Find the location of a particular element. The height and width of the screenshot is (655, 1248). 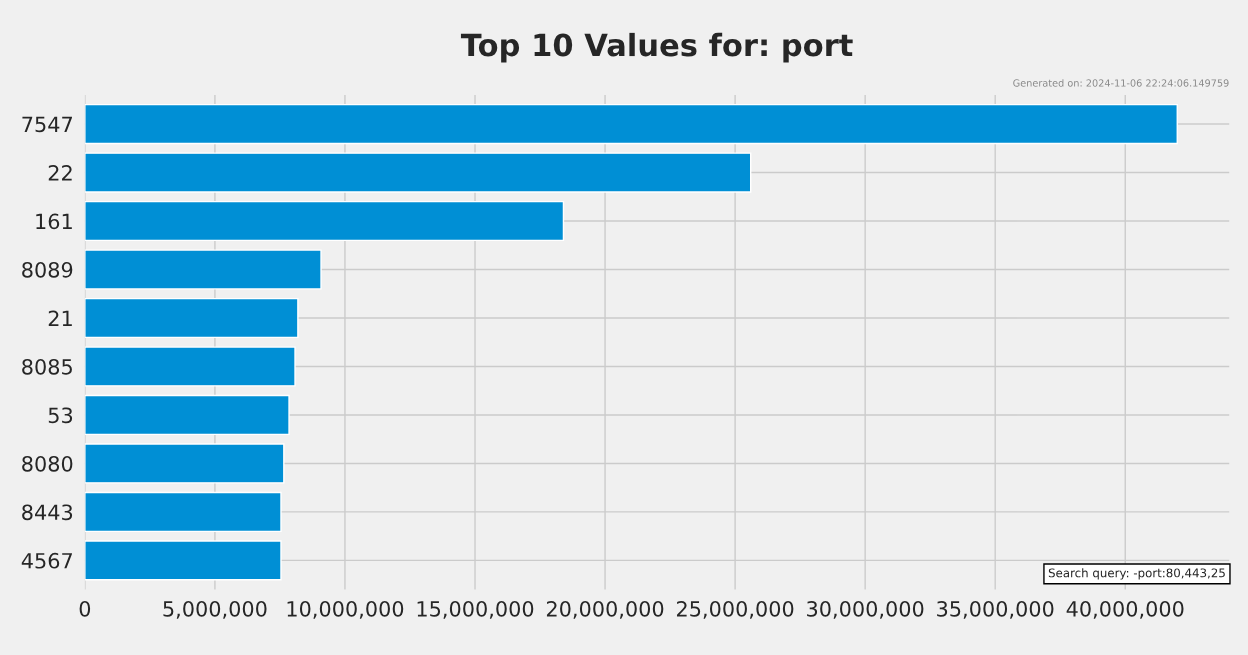

y-tick-label: 8080 is located at coordinates (47, 463).